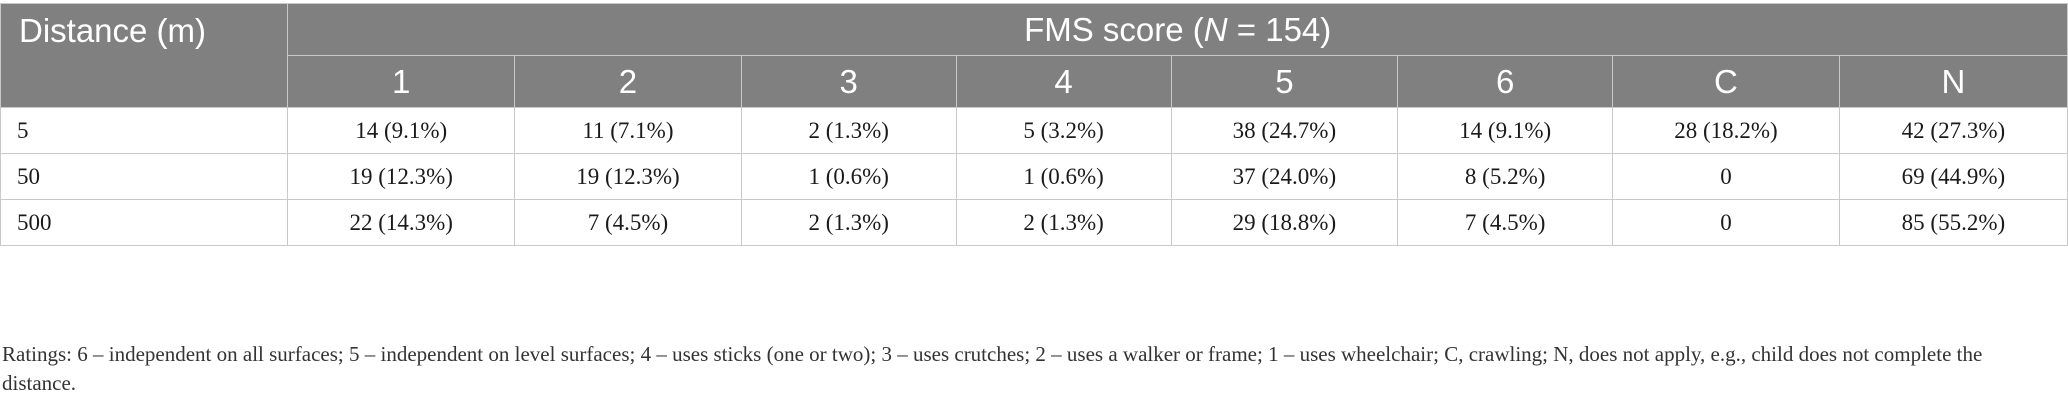  Describe the element at coordinates (401, 222) in the screenshot. I see `table-cell: 22 (14.3%)` at that location.